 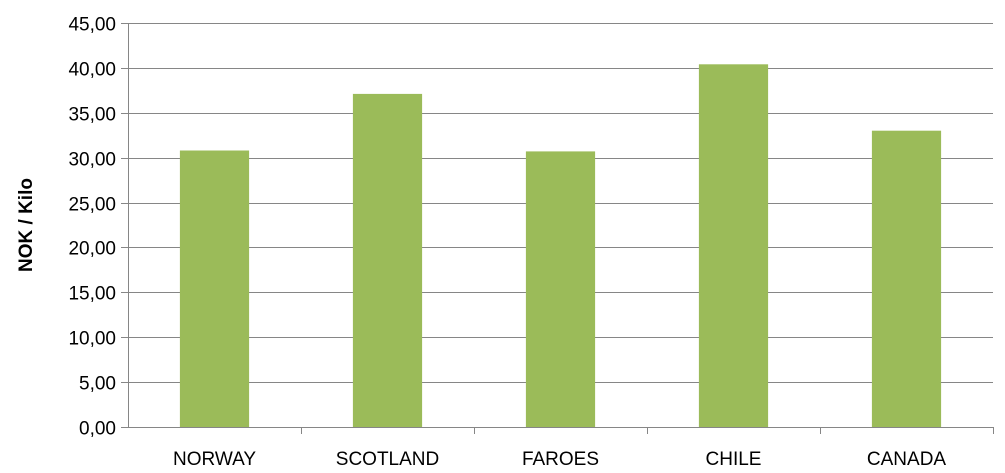 What do you see at coordinates (387, 459) in the screenshot?
I see `x-tick-label-scotland: SCOTLAND` at bounding box center [387, 459].